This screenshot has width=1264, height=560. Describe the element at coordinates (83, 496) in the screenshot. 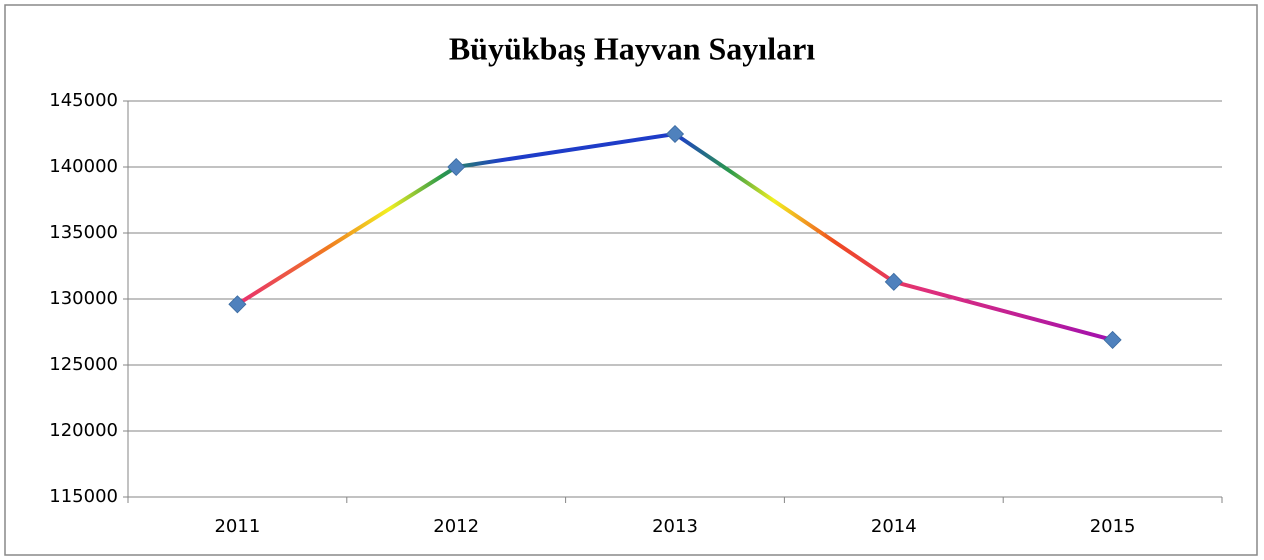

I see `y-tick-label: 115000` at that location.